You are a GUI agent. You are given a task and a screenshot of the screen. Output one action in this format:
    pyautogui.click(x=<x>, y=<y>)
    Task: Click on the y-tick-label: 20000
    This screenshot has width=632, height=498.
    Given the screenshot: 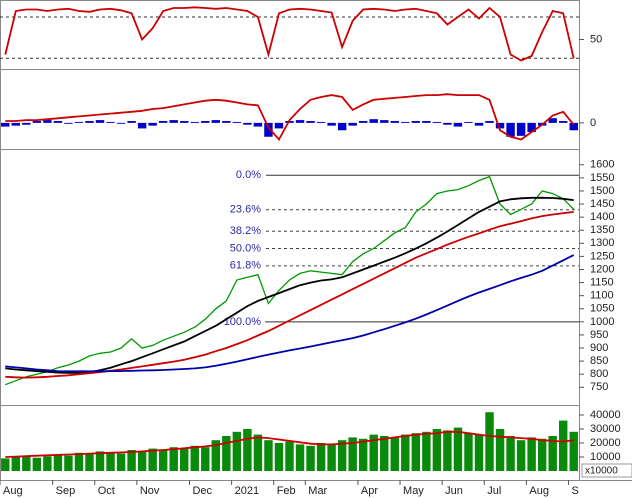 What is the action you would take?
    pyautogui.click(x=605, y=443)
    